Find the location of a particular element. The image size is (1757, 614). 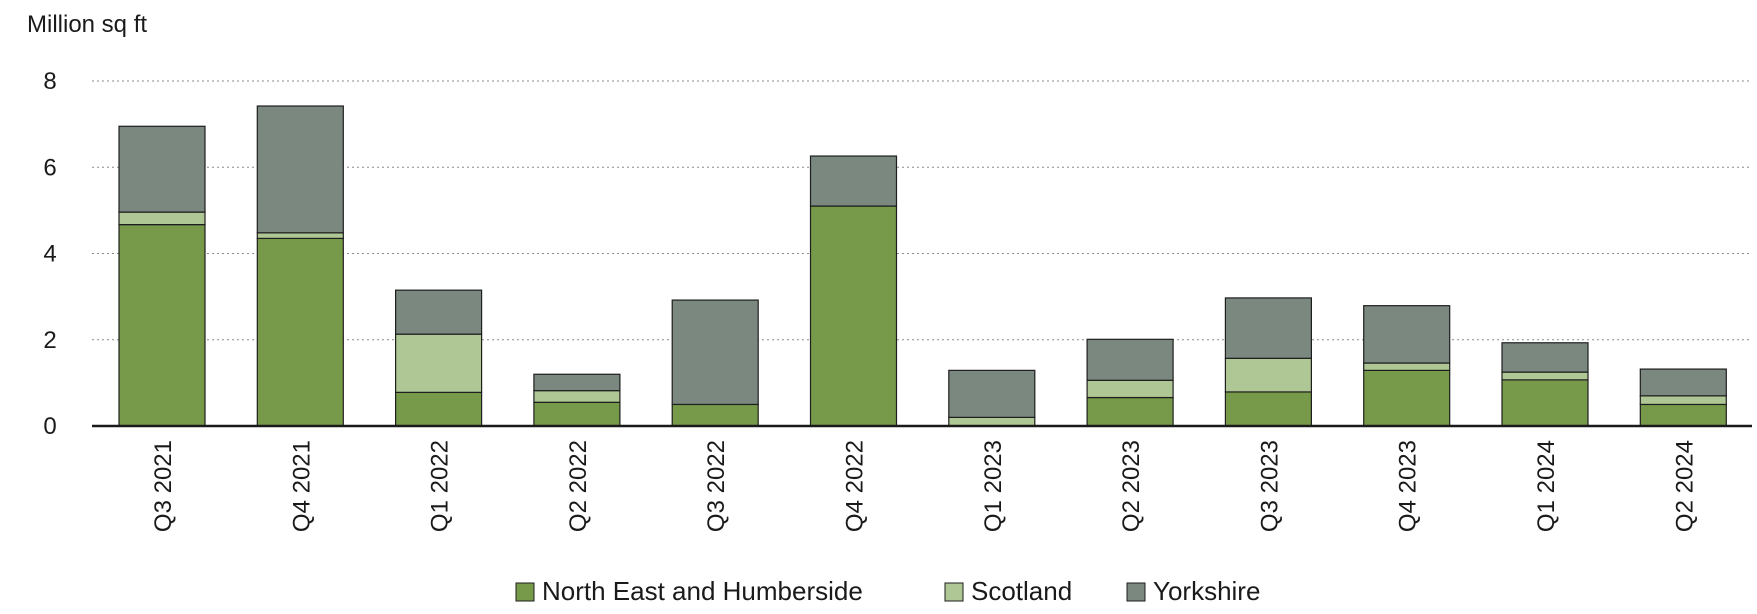

legend-item: Yorkshire is located at coordinates (1193, 591).